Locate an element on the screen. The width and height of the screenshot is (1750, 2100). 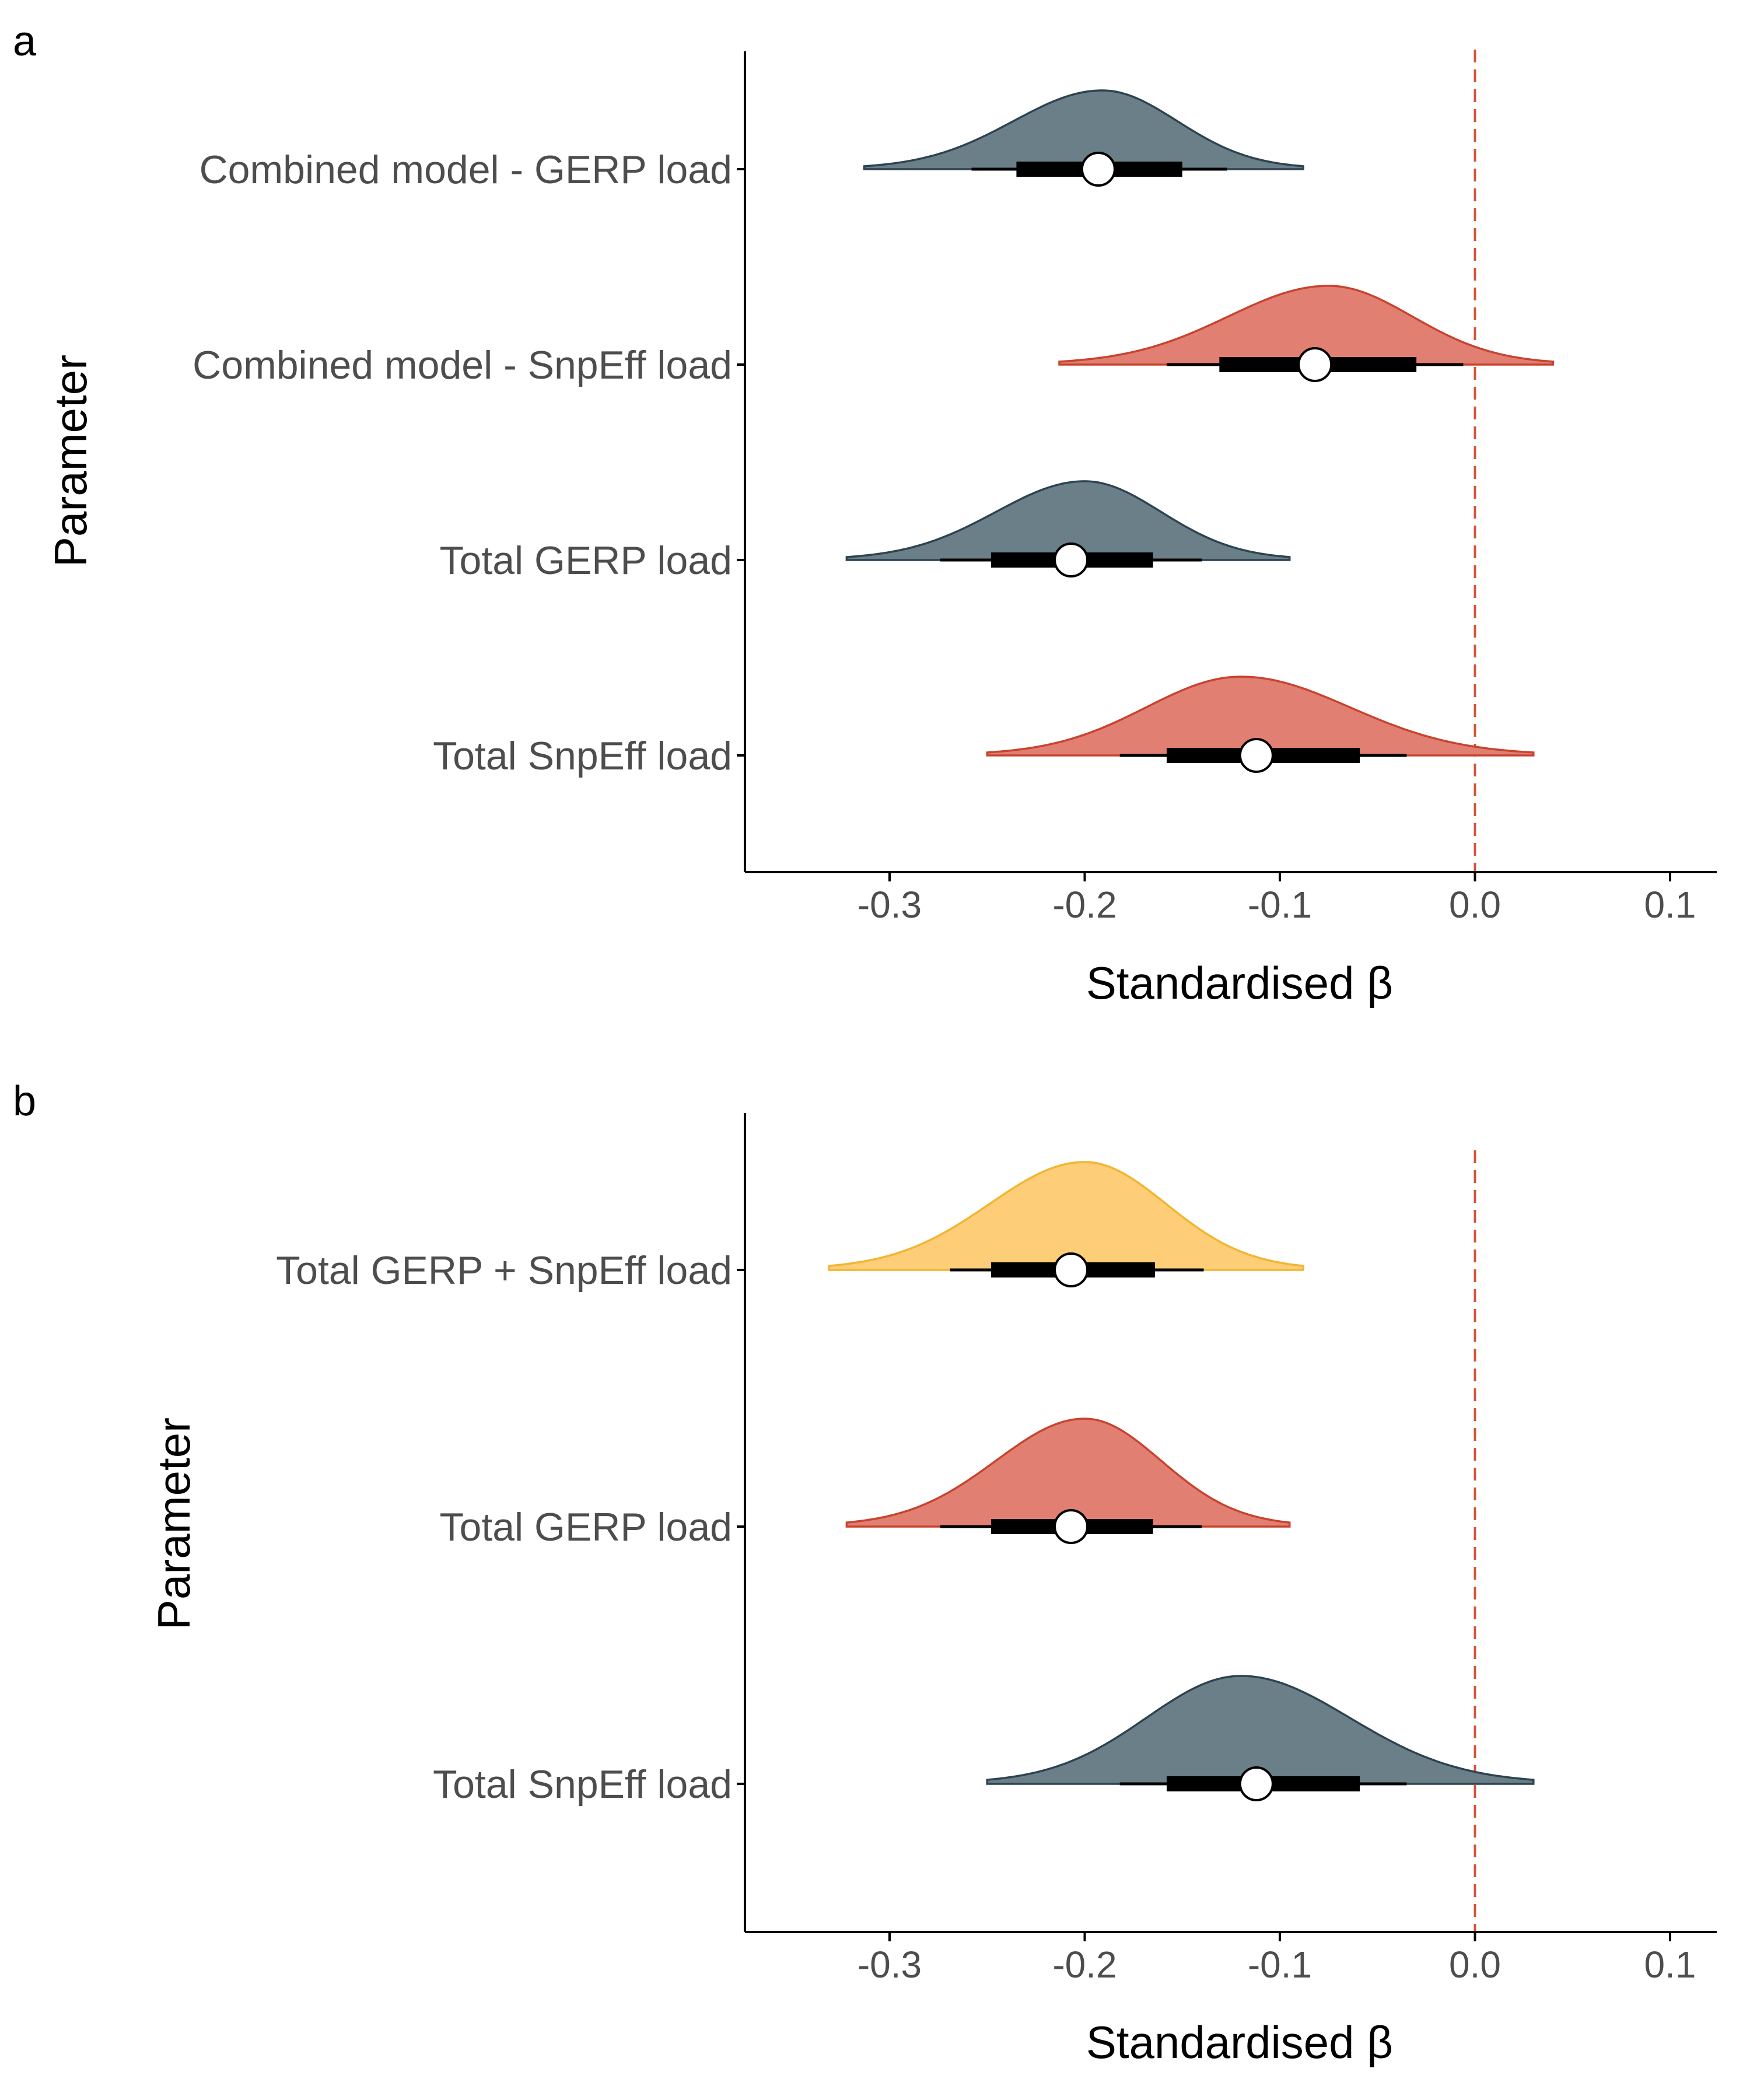
panel-a-row-3-label: Total GERP load is located at coordinates (586, 560).